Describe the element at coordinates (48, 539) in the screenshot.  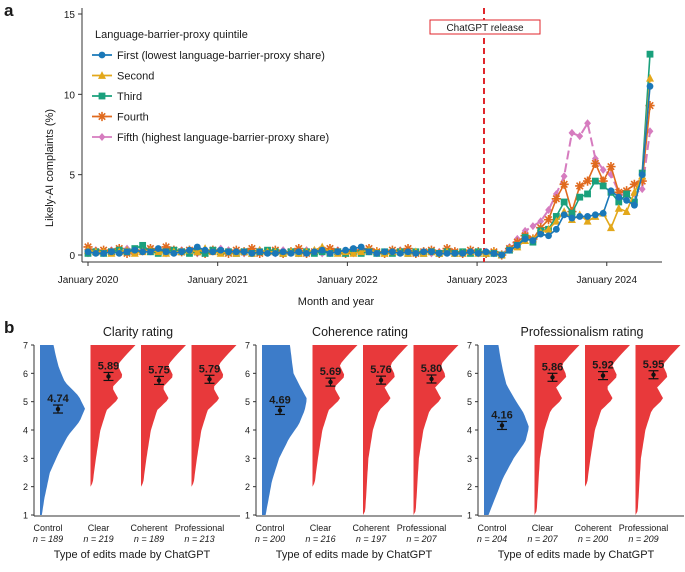
I see `n-count-label: n = 189` at that location.